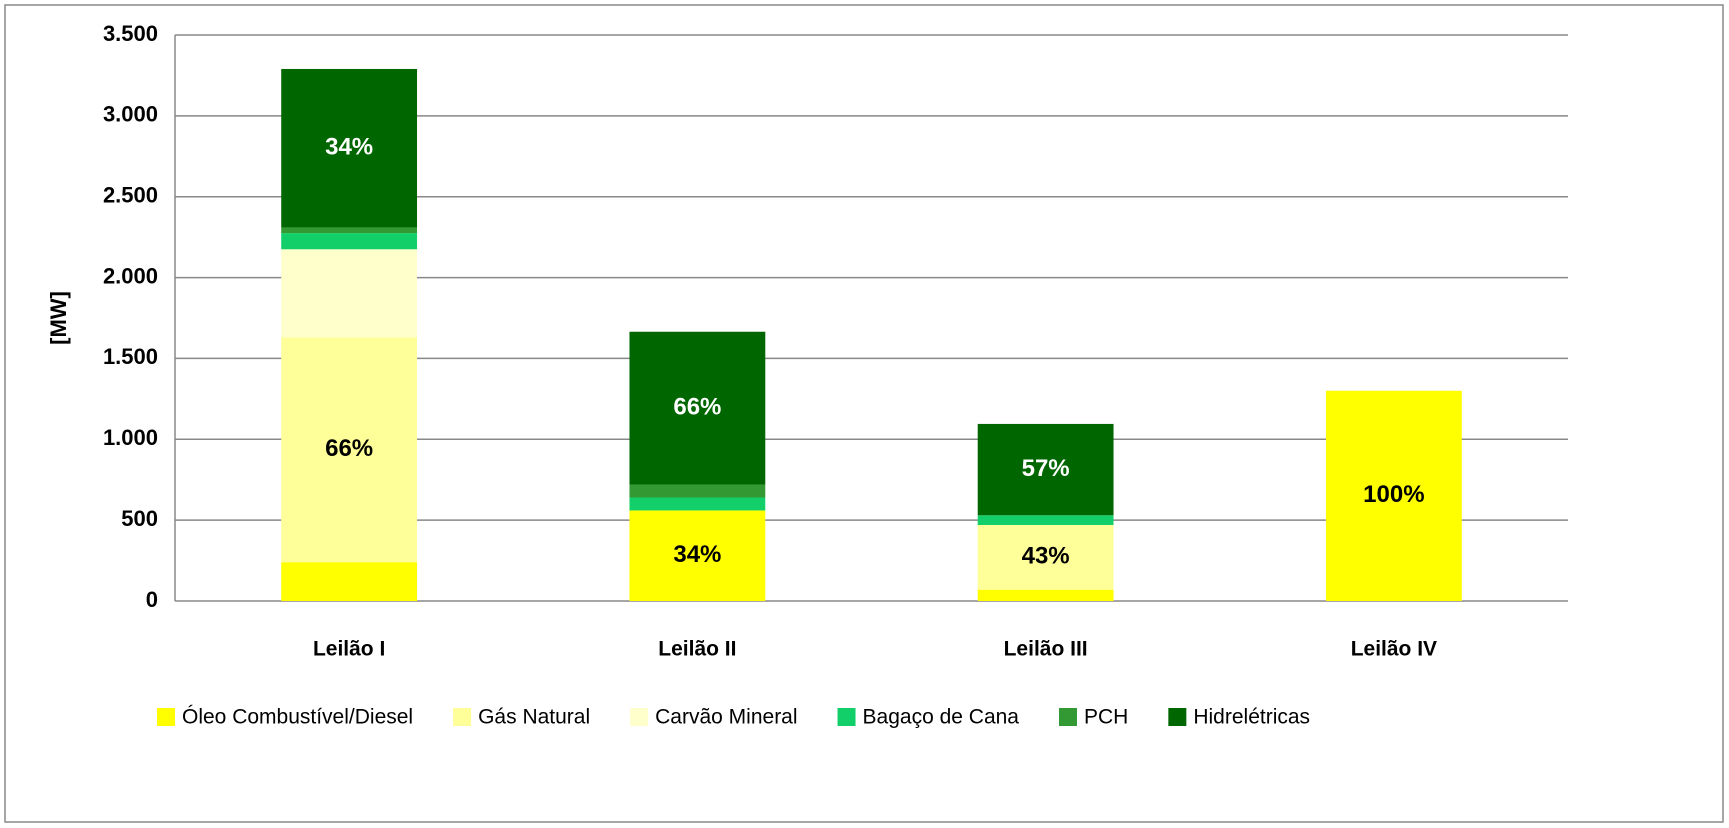 The image size is (1729, 828). I want to click on annotation: 43%, so click(1046, 556).